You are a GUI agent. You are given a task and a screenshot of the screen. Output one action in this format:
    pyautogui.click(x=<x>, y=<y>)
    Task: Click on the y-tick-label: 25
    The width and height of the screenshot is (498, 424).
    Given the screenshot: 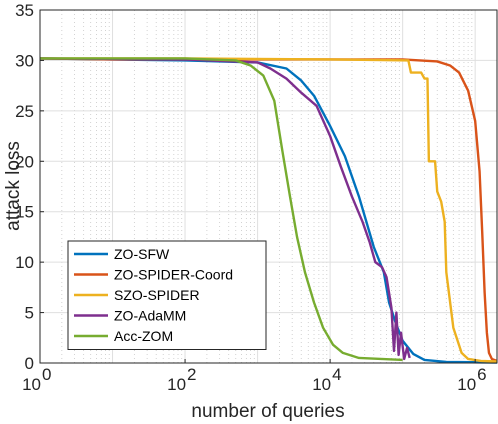 What is the action you would take?
    pyautogui.click(x=24, y=111)
    